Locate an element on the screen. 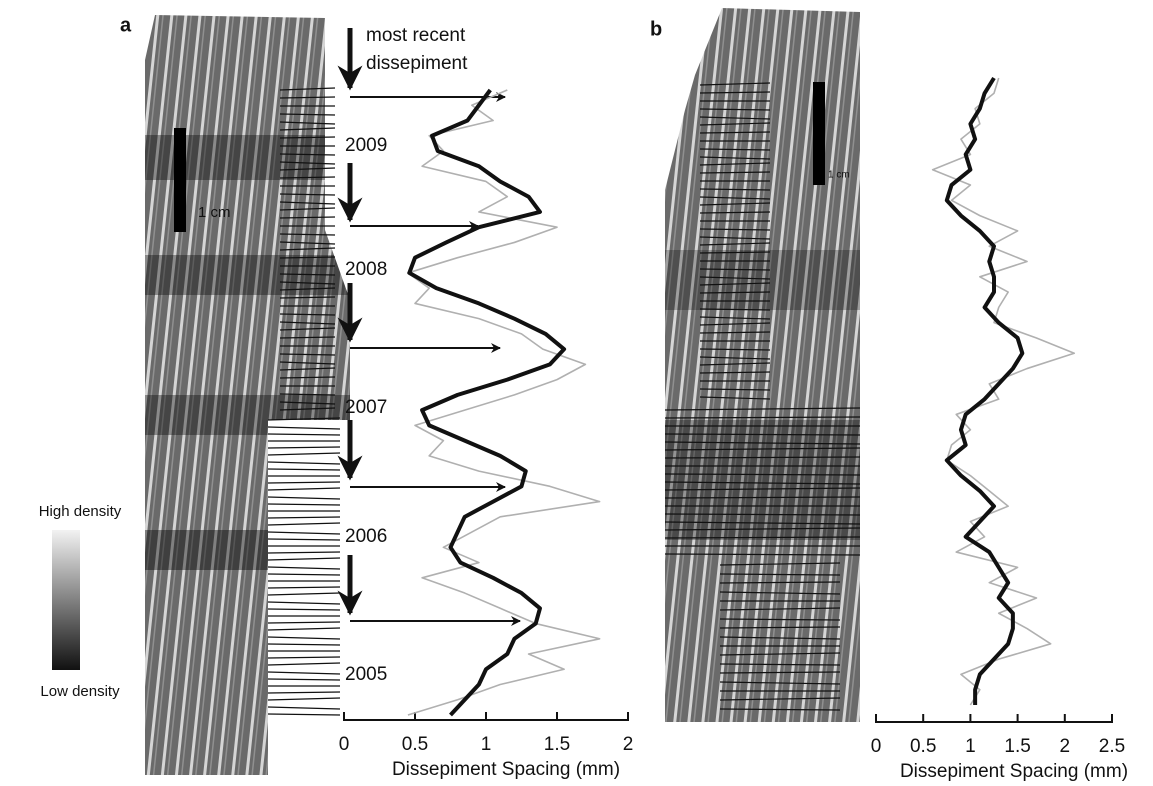 Image resolution: width=1153 pixels, height=786 pixels. annotation: 2005 is located at coordinates (366, 674).